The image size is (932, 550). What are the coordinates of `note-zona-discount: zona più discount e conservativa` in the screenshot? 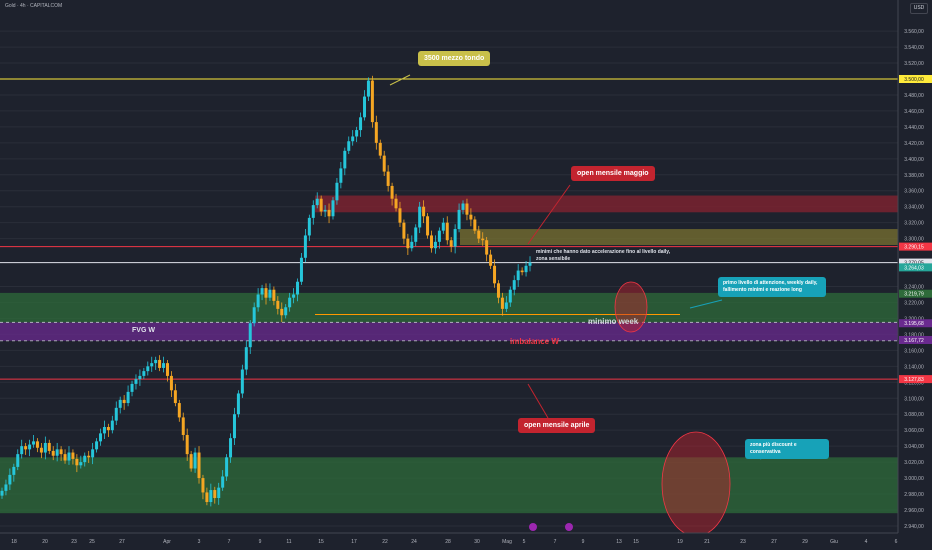 It's located at (787, 449).